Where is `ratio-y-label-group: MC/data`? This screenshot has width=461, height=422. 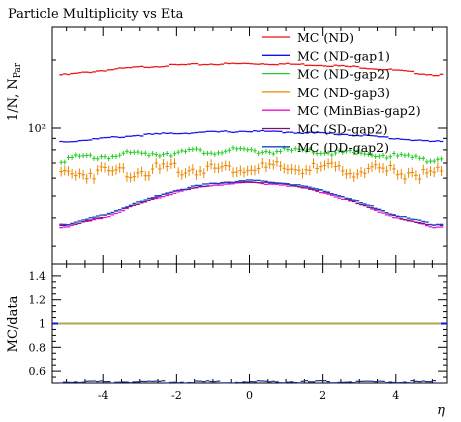 ratio-y-label-group: MC/data is located at coordinates (13, 323).